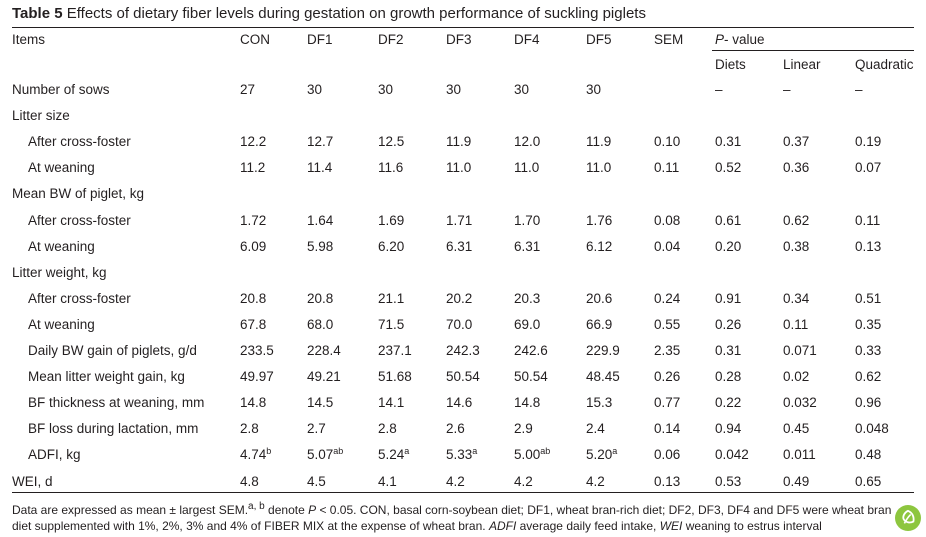  I want to click on cell-p-linear: 0.032, so click(800, 402).